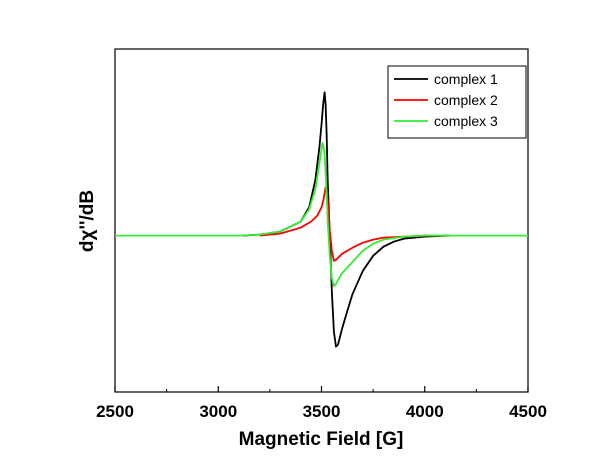  What do you see at coordinates (321, 439) in the screenshot?
I see `x-axis-title: Magnetic Field [G]` at bounding box center [321, 439].